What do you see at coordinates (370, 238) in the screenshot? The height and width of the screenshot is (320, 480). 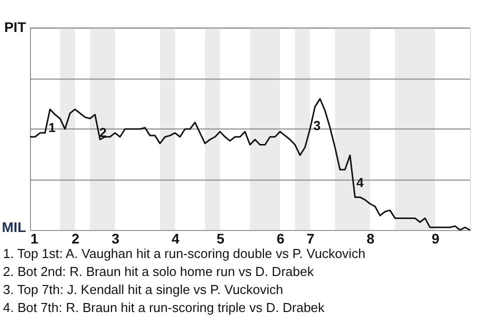 I see `x-tick-label: 8` at bounding box center [370, 238].